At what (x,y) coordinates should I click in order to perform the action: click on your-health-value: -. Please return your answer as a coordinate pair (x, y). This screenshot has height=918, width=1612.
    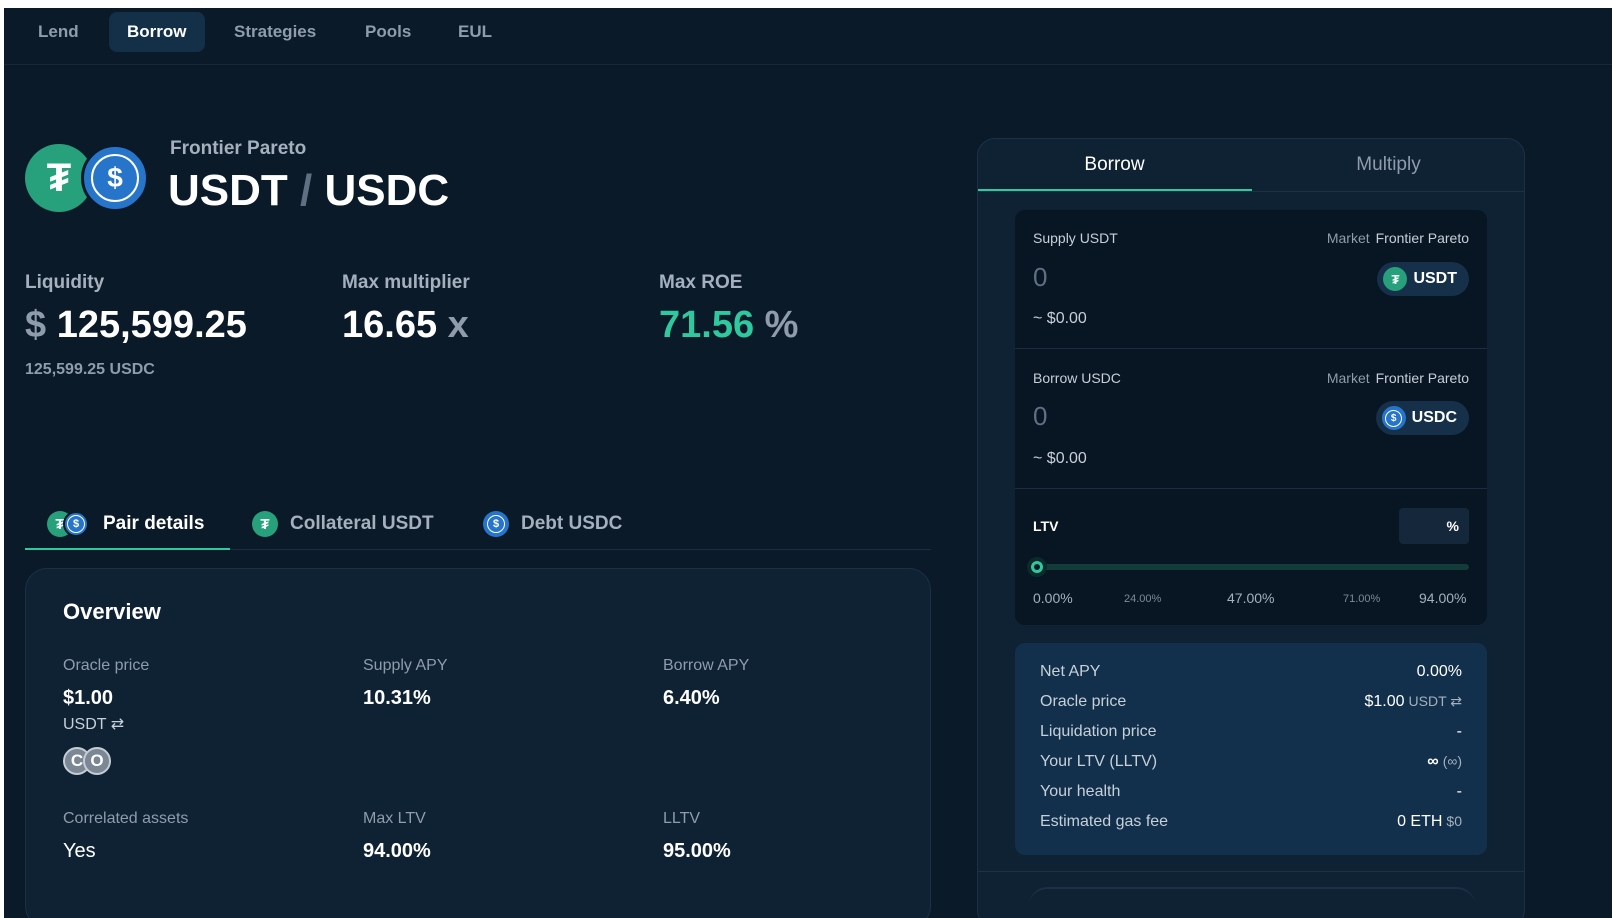
    Looking at the image, I should click on (1459, 791).